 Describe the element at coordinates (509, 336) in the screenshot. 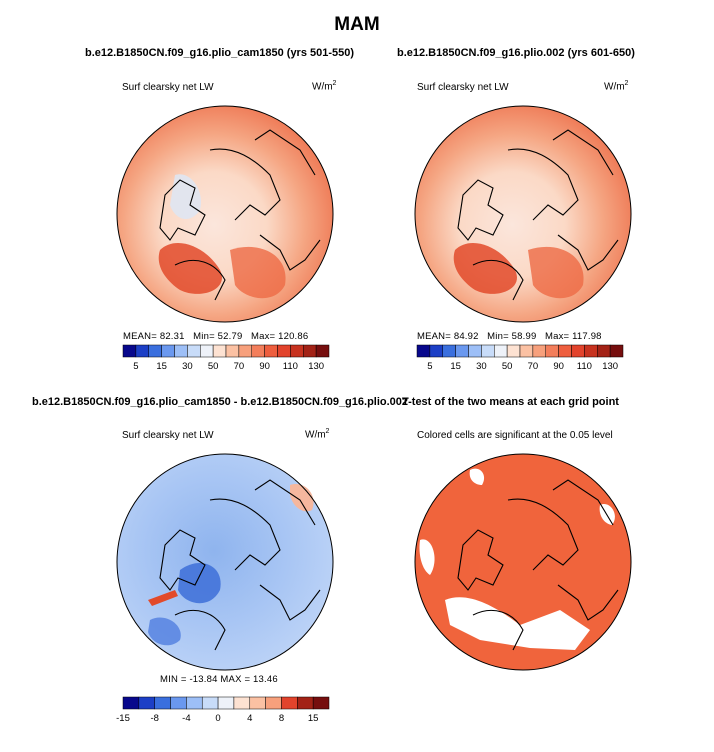

I see `panel2-stats: MEAN= 84.92 Min= 58.99 Max= 117.98` at that location.